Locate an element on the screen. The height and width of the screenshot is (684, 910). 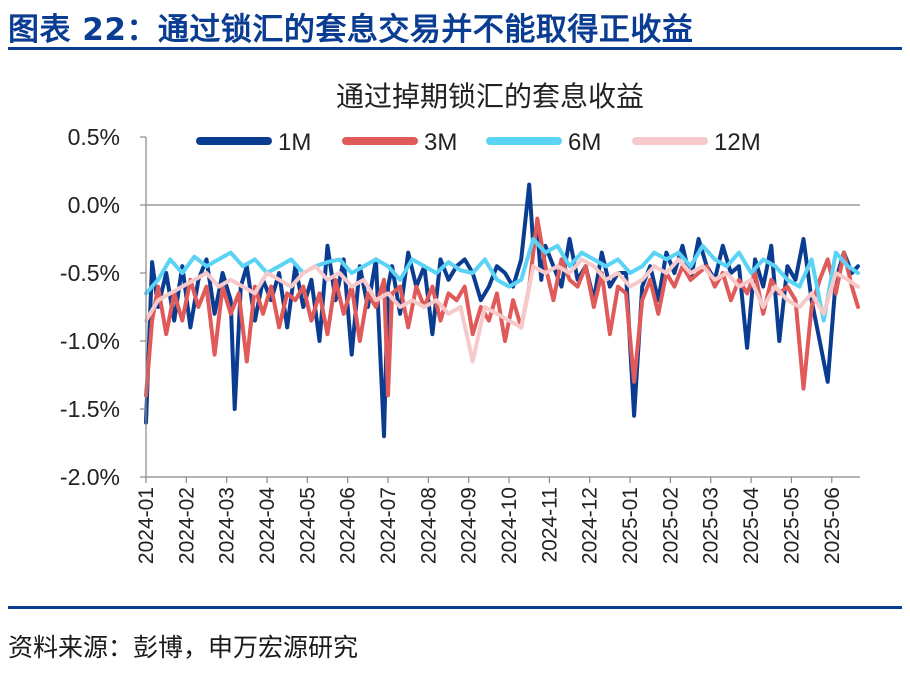
x-tick-label: 2025-06 is located at coordinates (832, 525).